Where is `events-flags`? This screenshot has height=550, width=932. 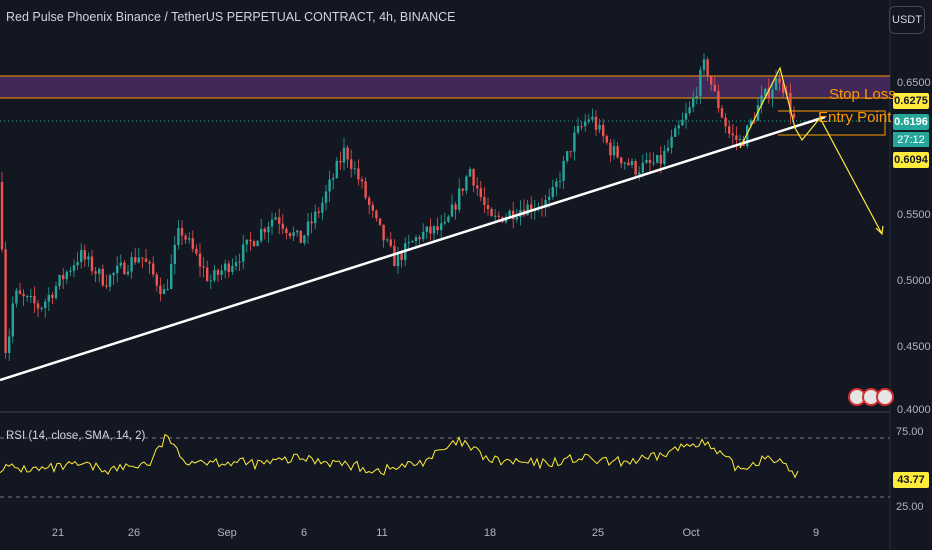
events-flags is located at coordinates (871, 400).